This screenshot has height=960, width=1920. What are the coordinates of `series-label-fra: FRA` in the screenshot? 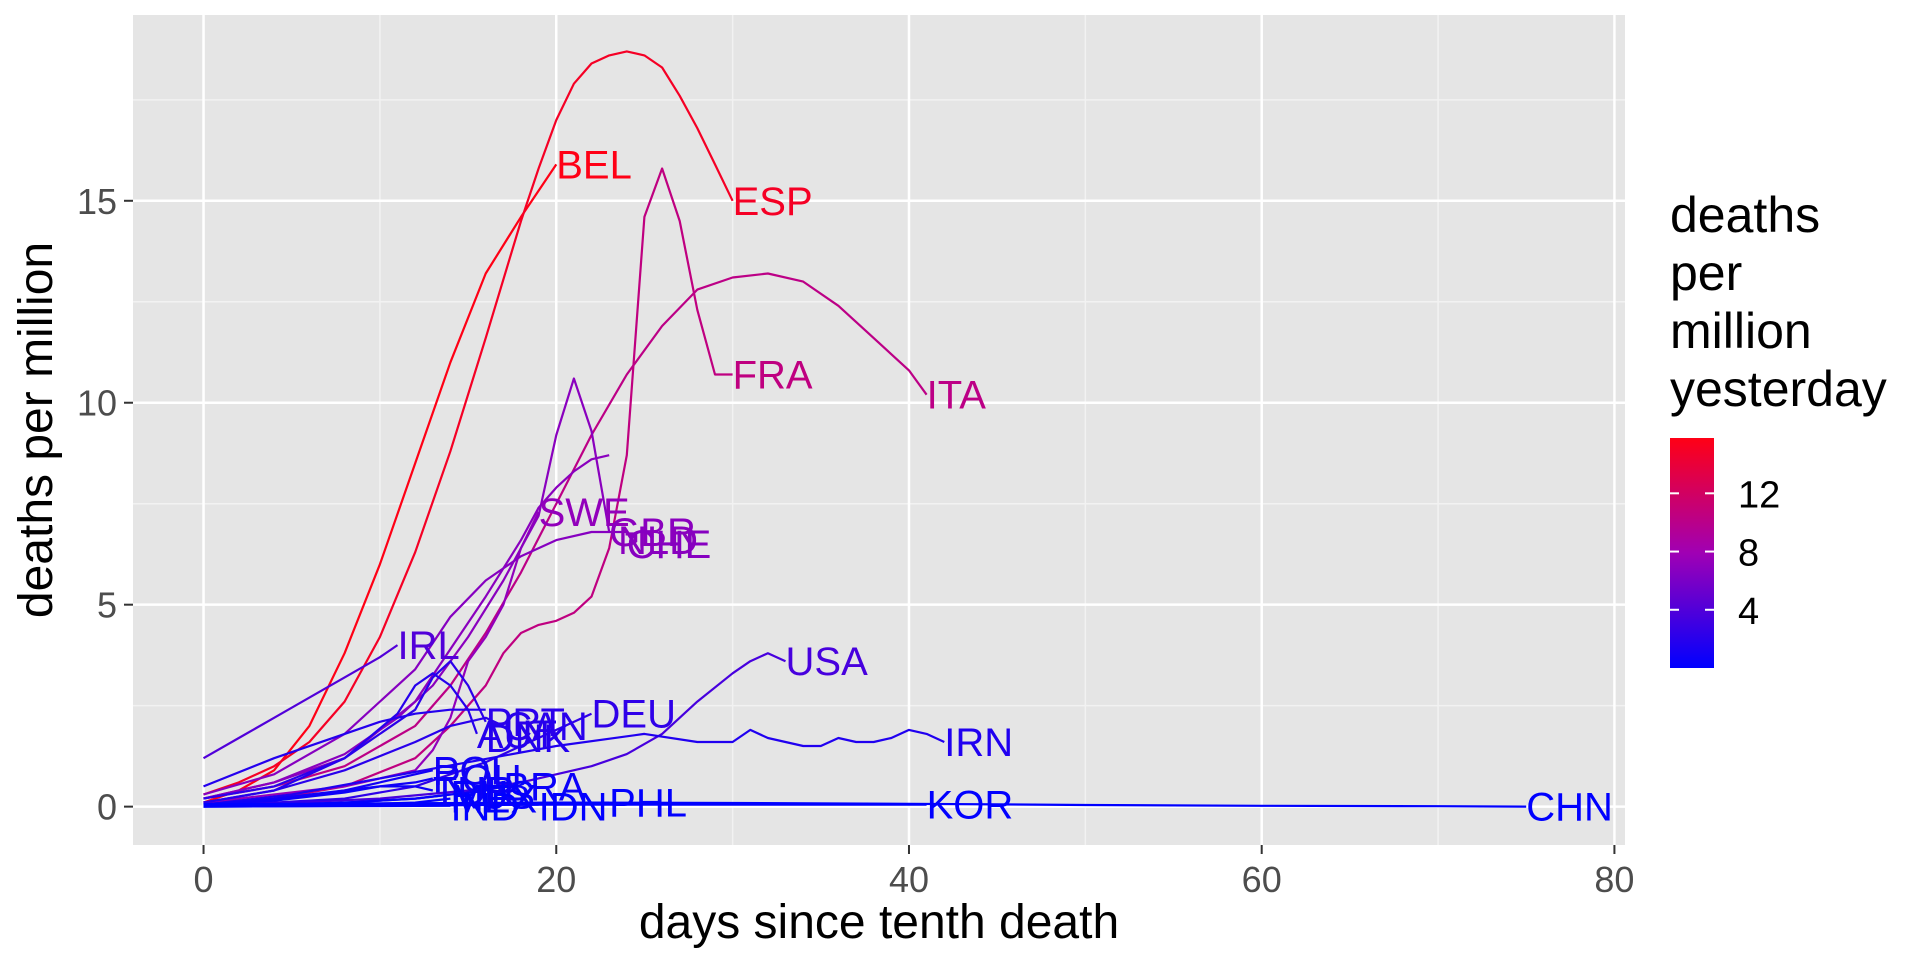 It's located at (773, 375).